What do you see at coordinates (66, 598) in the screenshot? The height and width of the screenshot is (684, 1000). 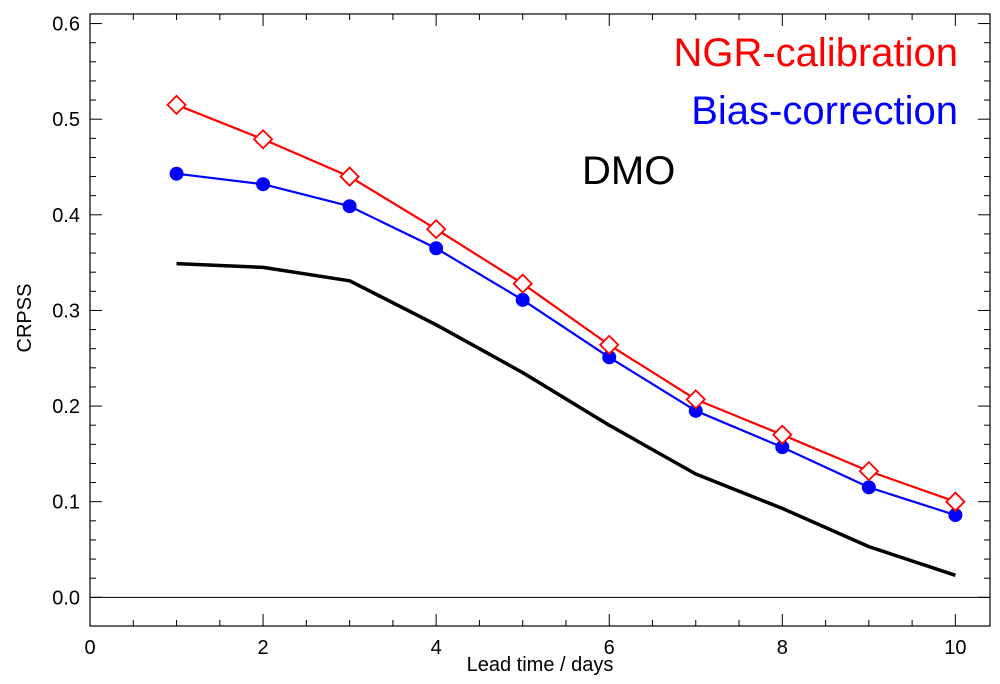 I see `y-tick-label: 0.0` at bounding box center [66, 598].